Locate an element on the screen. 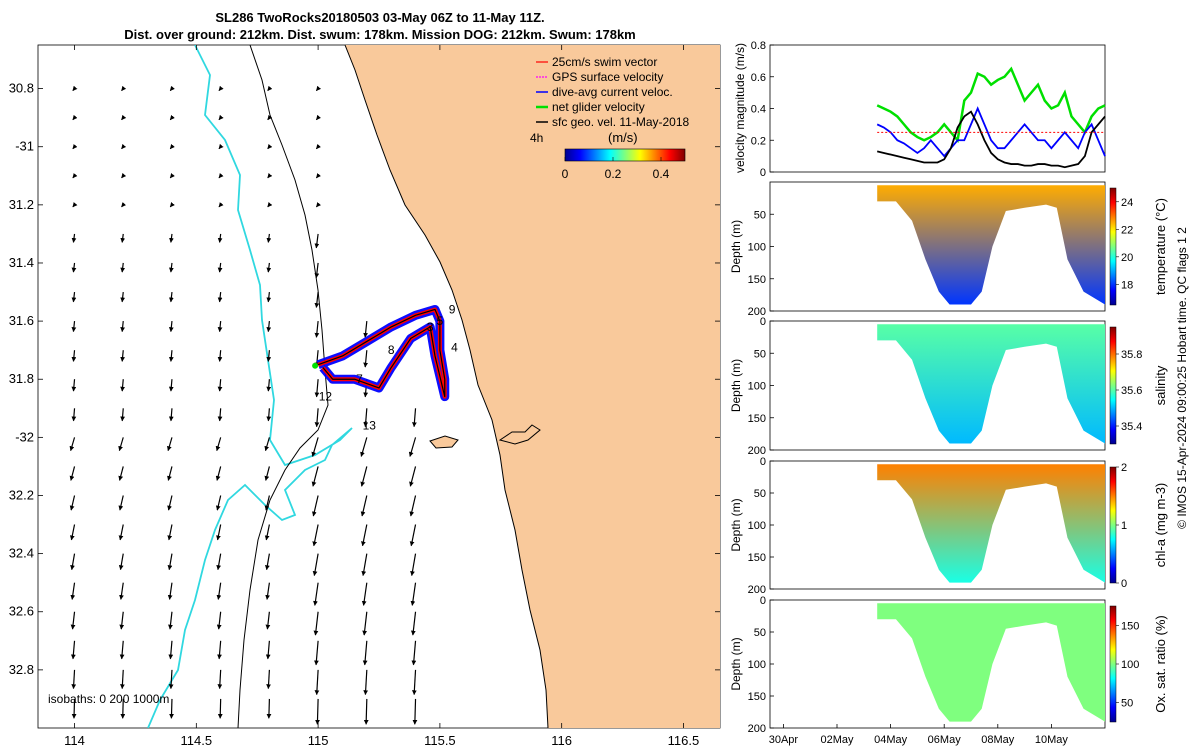 Image resolution: width=1200 pixels, height=750 pixels. salinity-clabel: salinity is located at coordinates (1160, 385).